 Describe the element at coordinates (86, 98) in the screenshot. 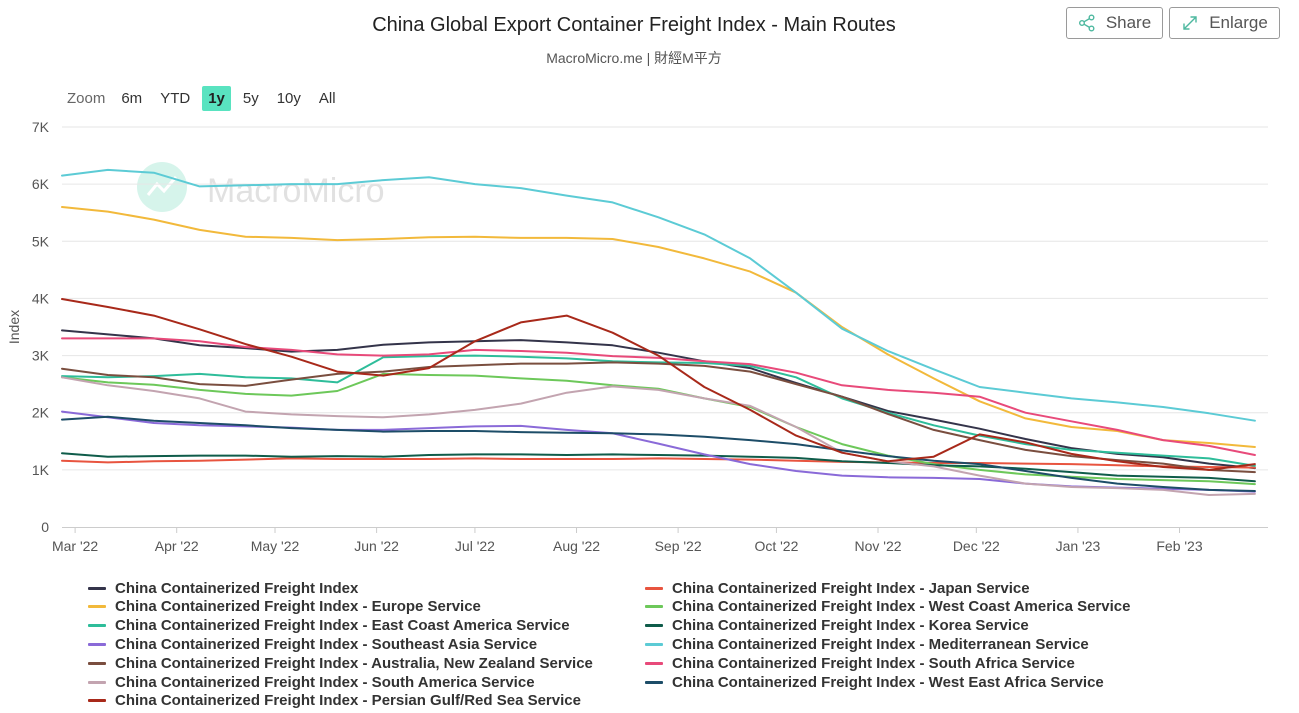

I see `zoom-label: Zoom` at that location.